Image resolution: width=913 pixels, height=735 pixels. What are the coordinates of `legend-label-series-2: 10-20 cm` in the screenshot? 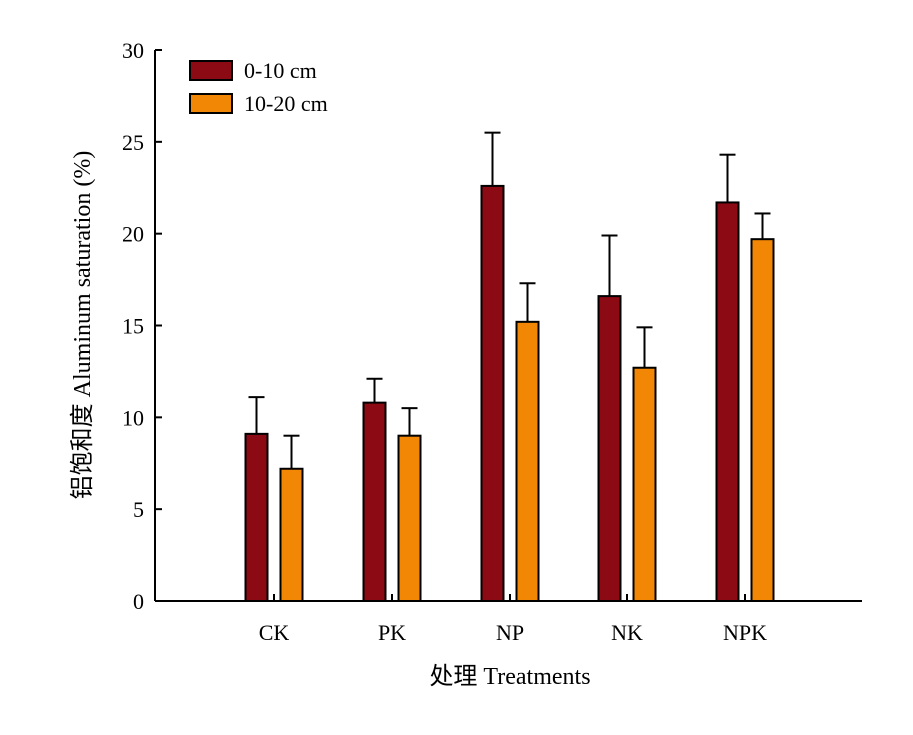 It's located at (286, 103).